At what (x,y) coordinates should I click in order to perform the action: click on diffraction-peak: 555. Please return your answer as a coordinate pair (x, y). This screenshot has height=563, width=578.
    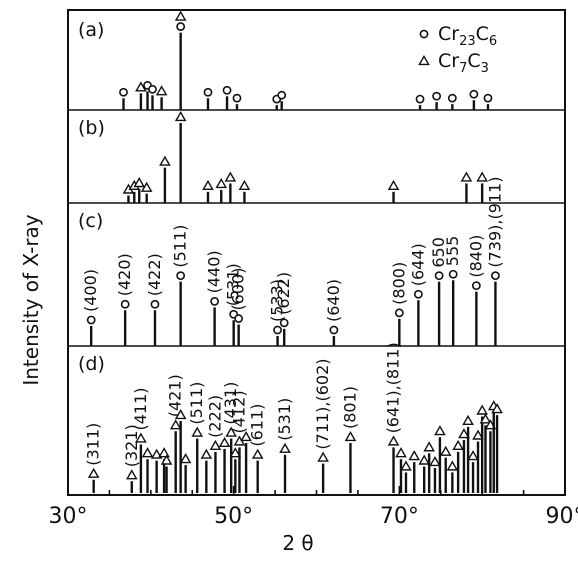
    Looking at the image, I should click on (452, 291).